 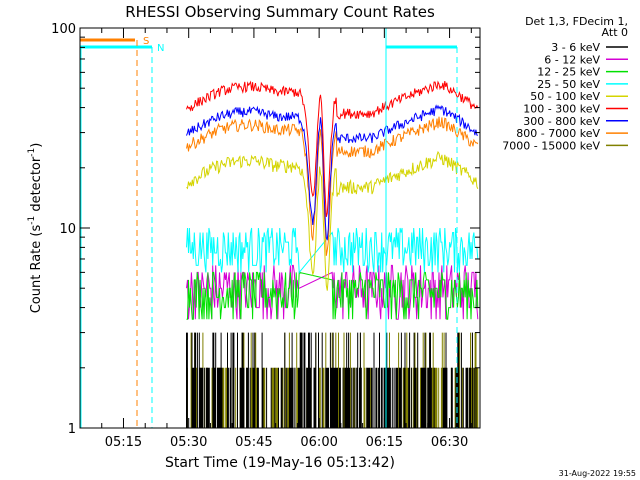 What do you see at coordinates (332, 250) in the screenshot?
I see `series-25-50-kev-trace` at bounding box center [332, 250].